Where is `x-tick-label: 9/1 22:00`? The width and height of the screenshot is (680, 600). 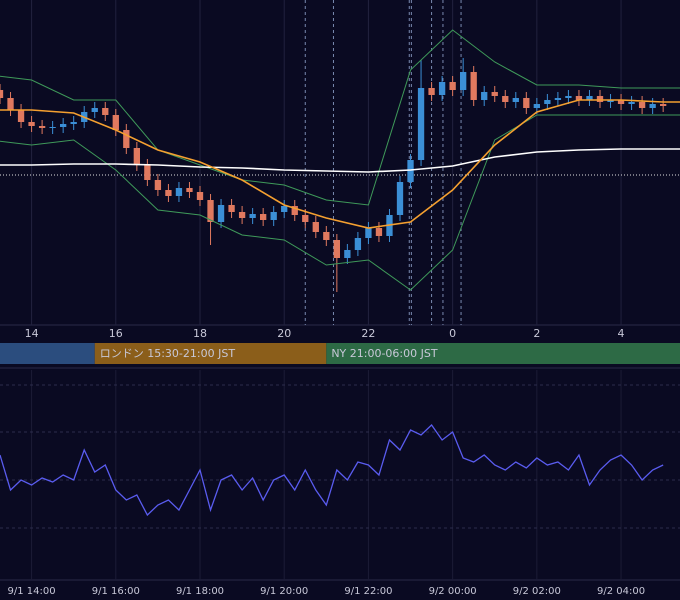
x-tick-label: 9/1 22:00 is located at coordinates (368, 591).